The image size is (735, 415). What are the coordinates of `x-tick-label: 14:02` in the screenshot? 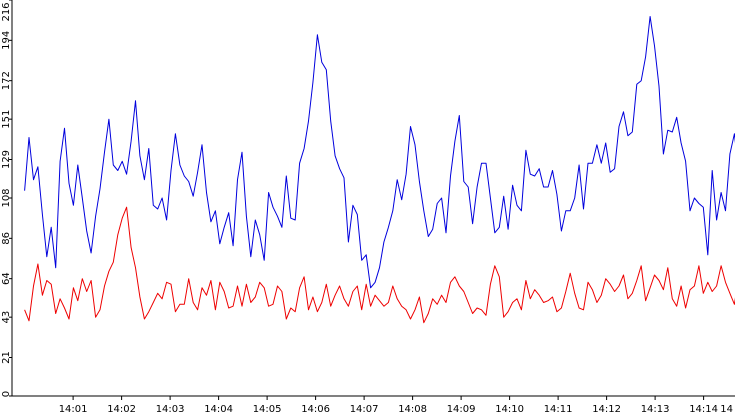 It's located at (121, 409).